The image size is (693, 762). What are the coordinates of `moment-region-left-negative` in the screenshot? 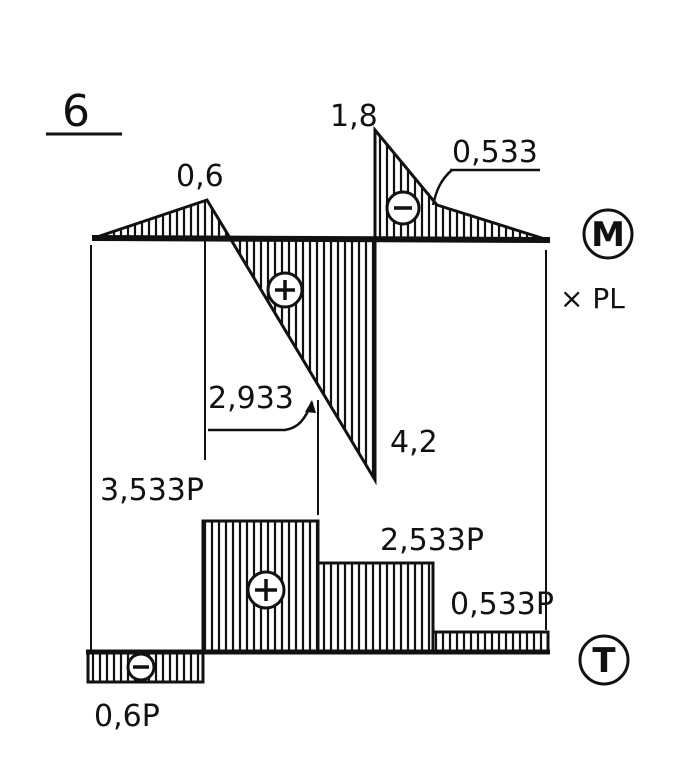 It's located at (163, 219).